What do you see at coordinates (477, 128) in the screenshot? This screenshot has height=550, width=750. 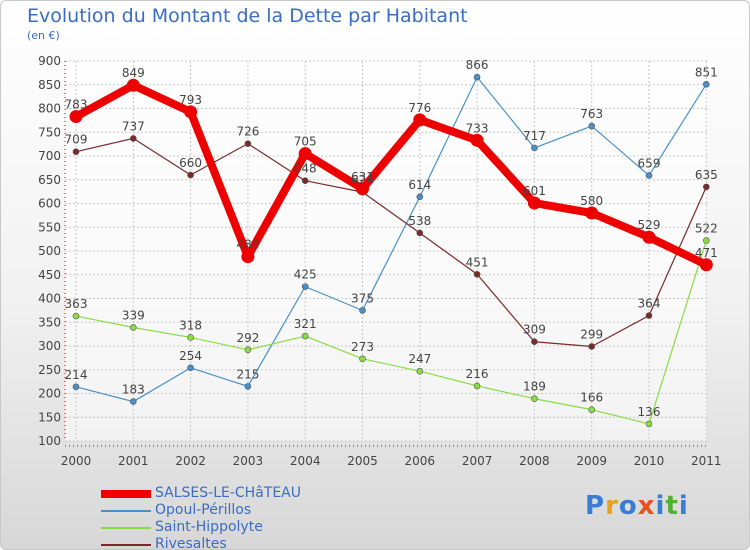 I see `data-label: 733` at bounding box center [477, 128].